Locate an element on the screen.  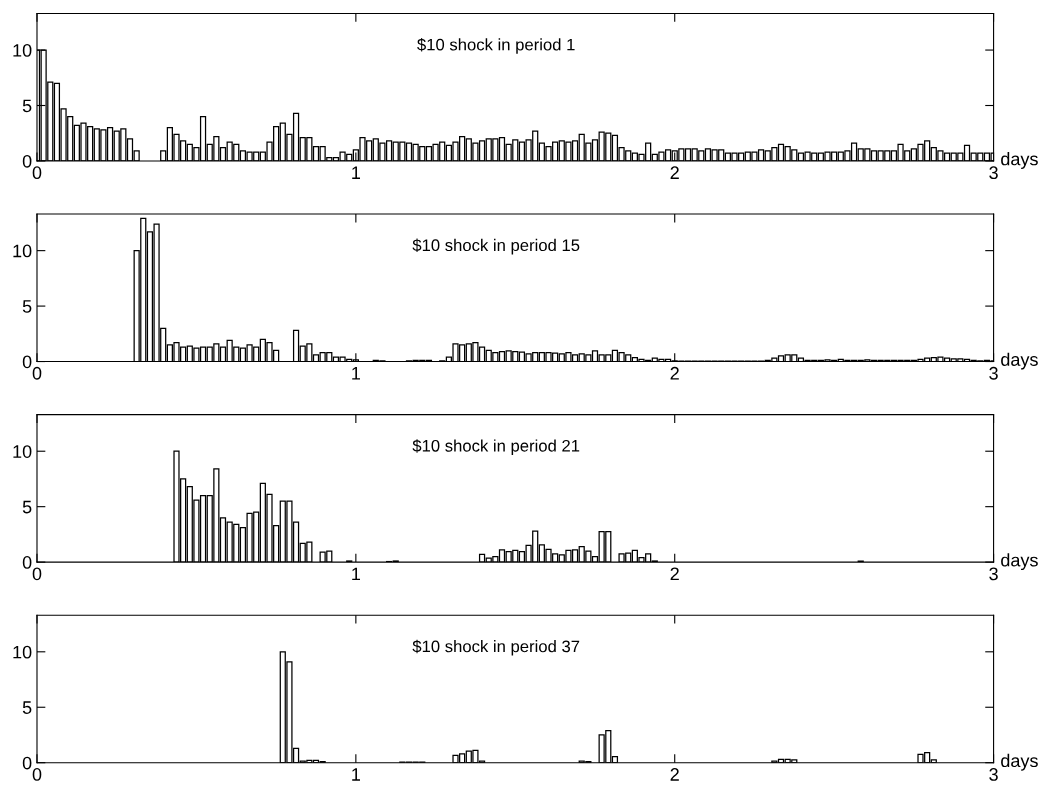
annotation: $10 shock in period 1 is located at coordinates (496, 46).